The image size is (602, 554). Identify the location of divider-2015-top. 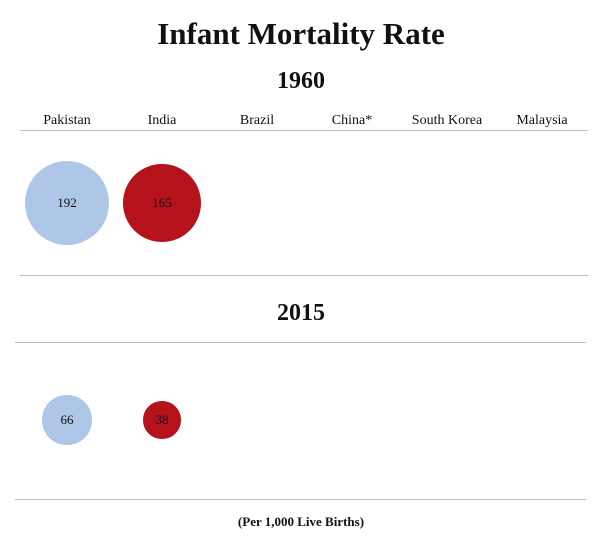
(300, 342).